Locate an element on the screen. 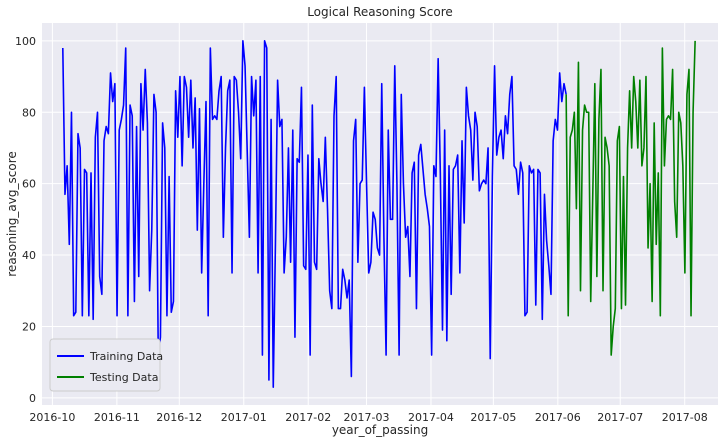 The width and height of the screenshot is (725, 442). y-tick-label: 80 is located at coordinates (29, 112).